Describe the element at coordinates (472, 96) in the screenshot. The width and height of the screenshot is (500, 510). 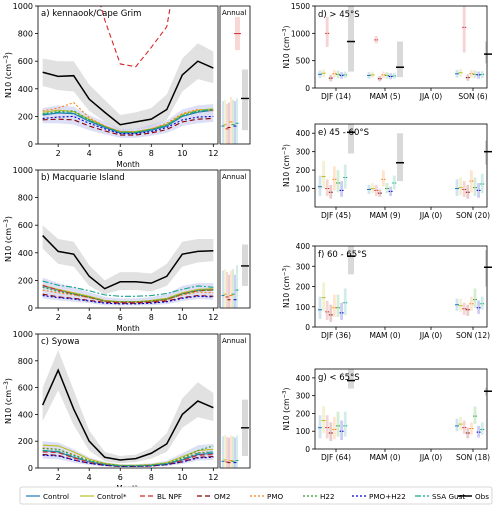
I see `season-label: SON (6)` at that location.